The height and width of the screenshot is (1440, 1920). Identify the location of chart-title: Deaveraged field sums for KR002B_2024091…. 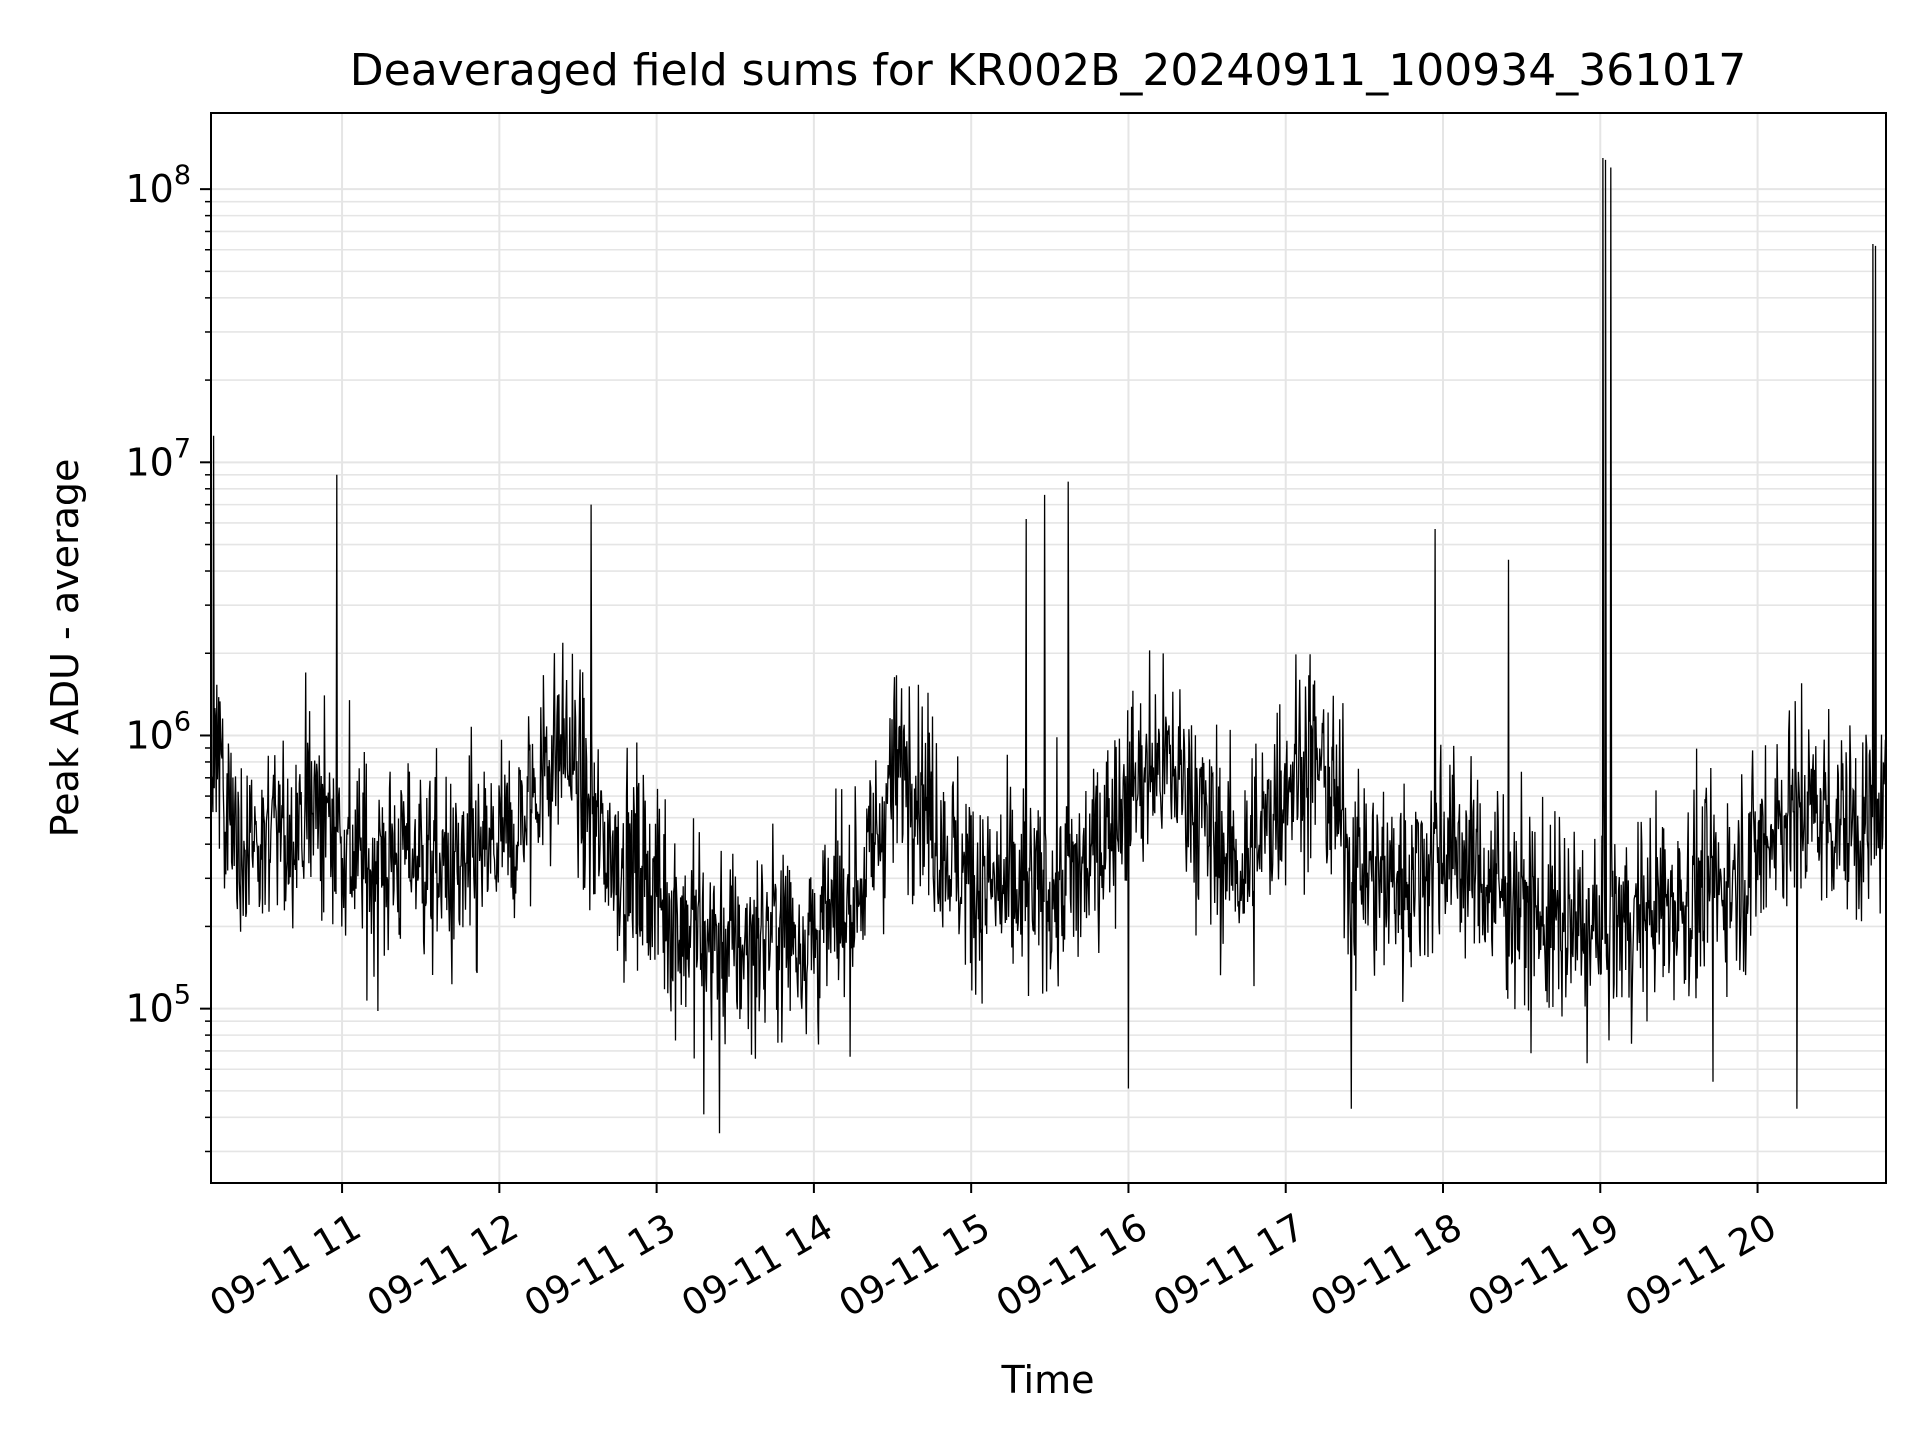
(1048, 70).